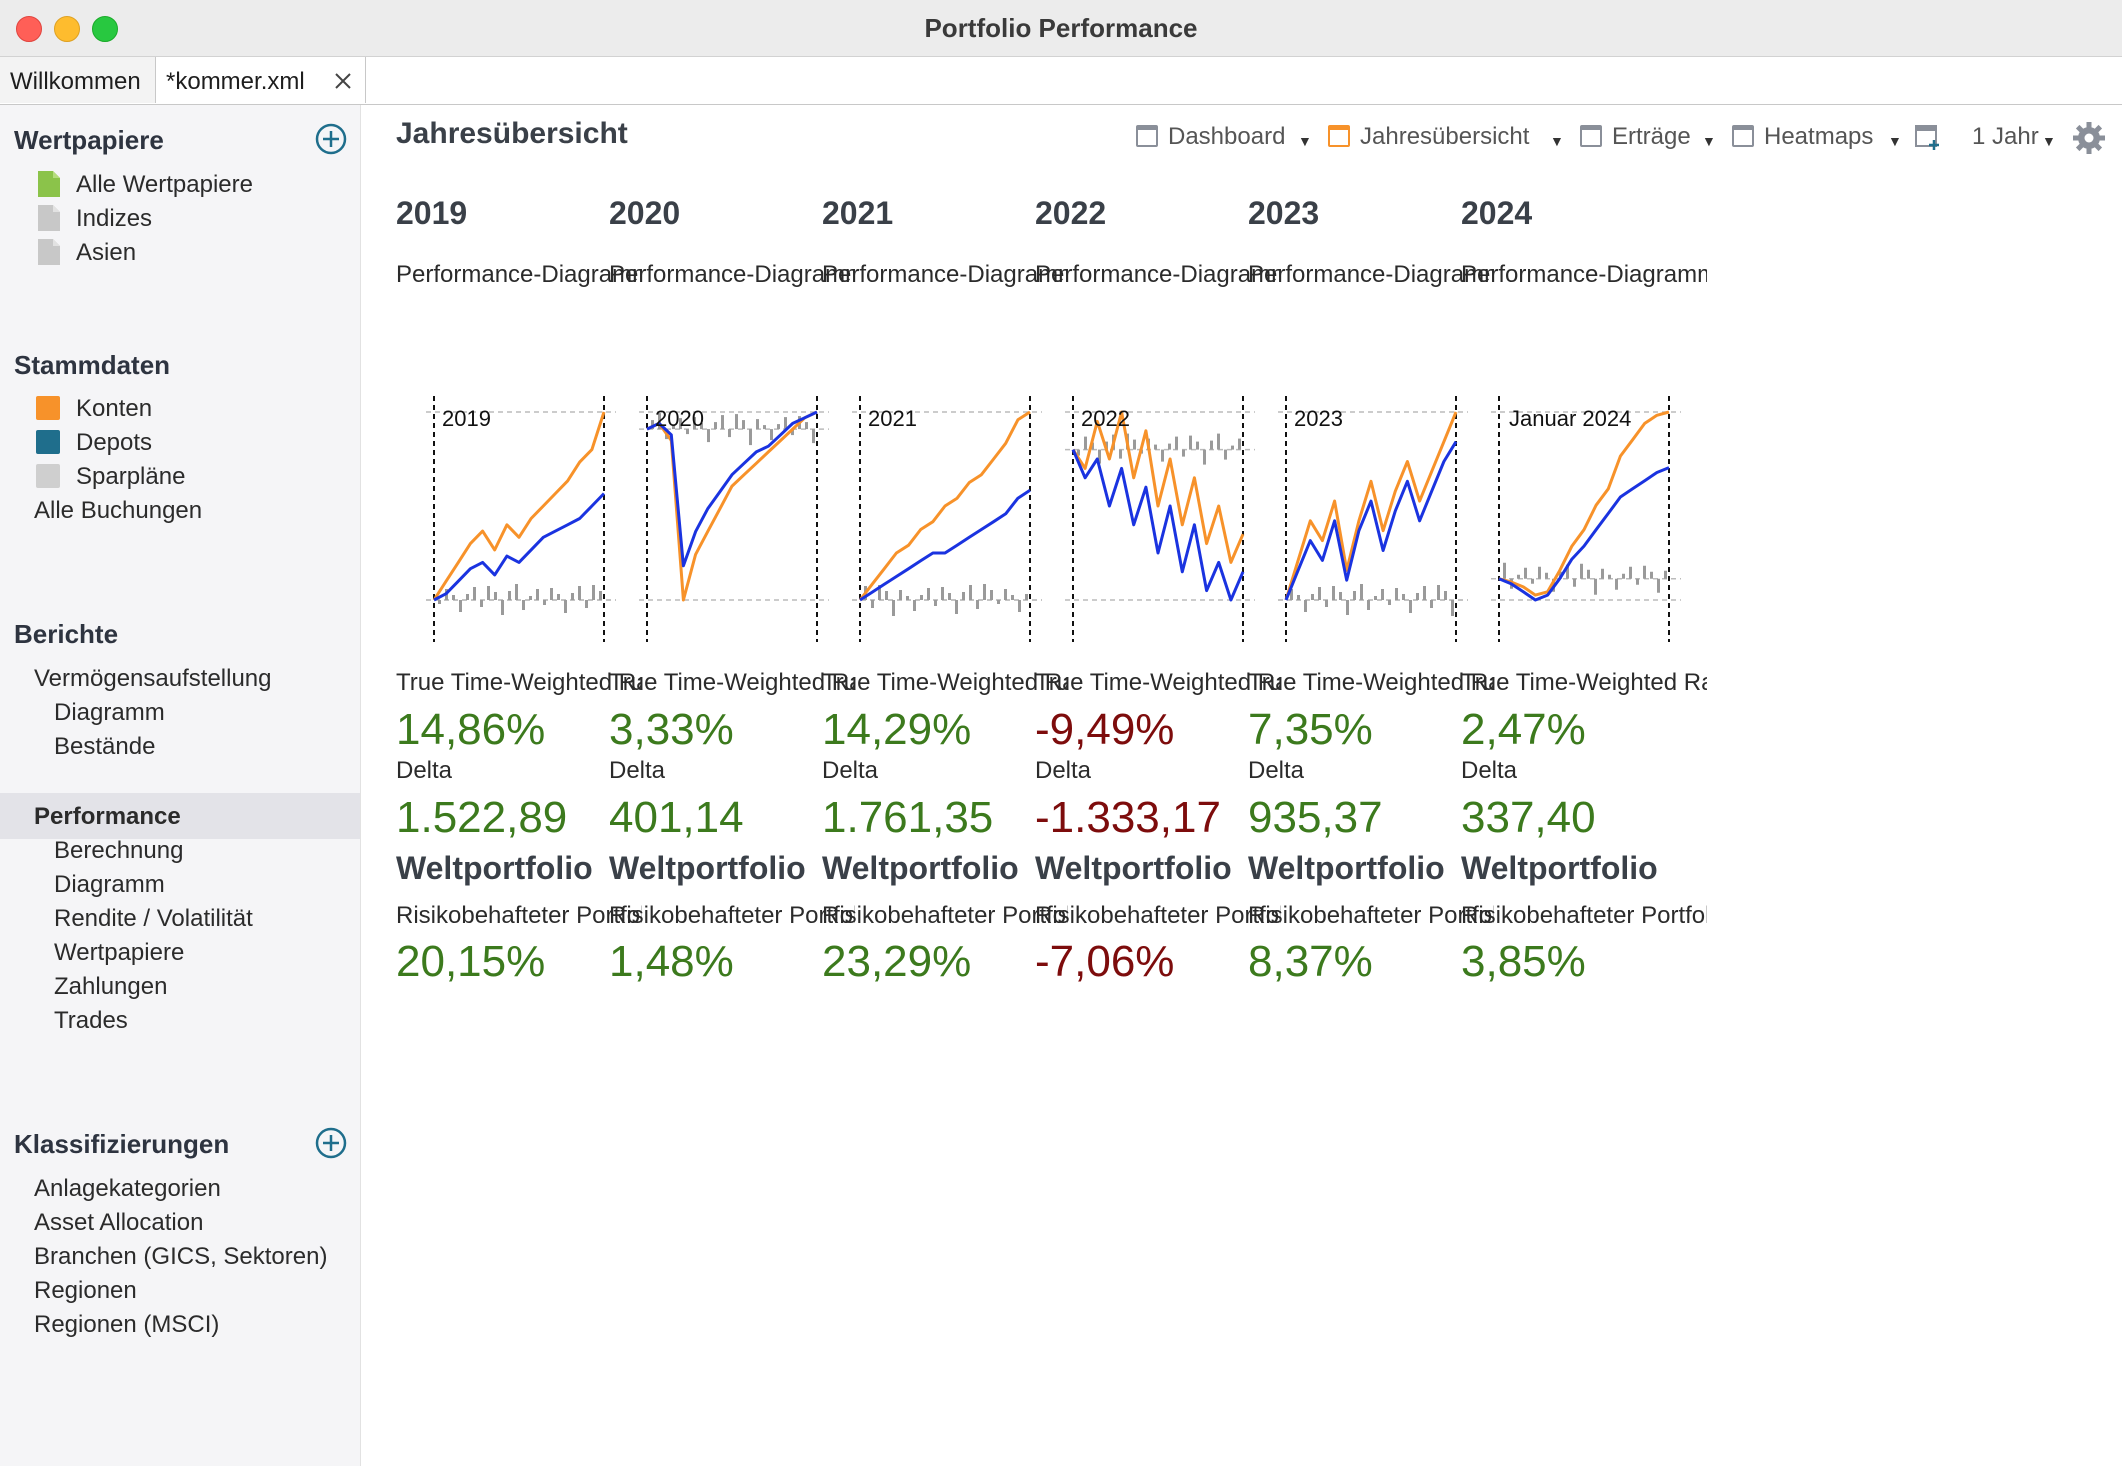 The width and height of the screenshot is (2122, 1466). What do you see at coordinates (2005, 136) in the screenshot?
I see `period-selector: 1 Jahr` at bounding box center [2005, 136].